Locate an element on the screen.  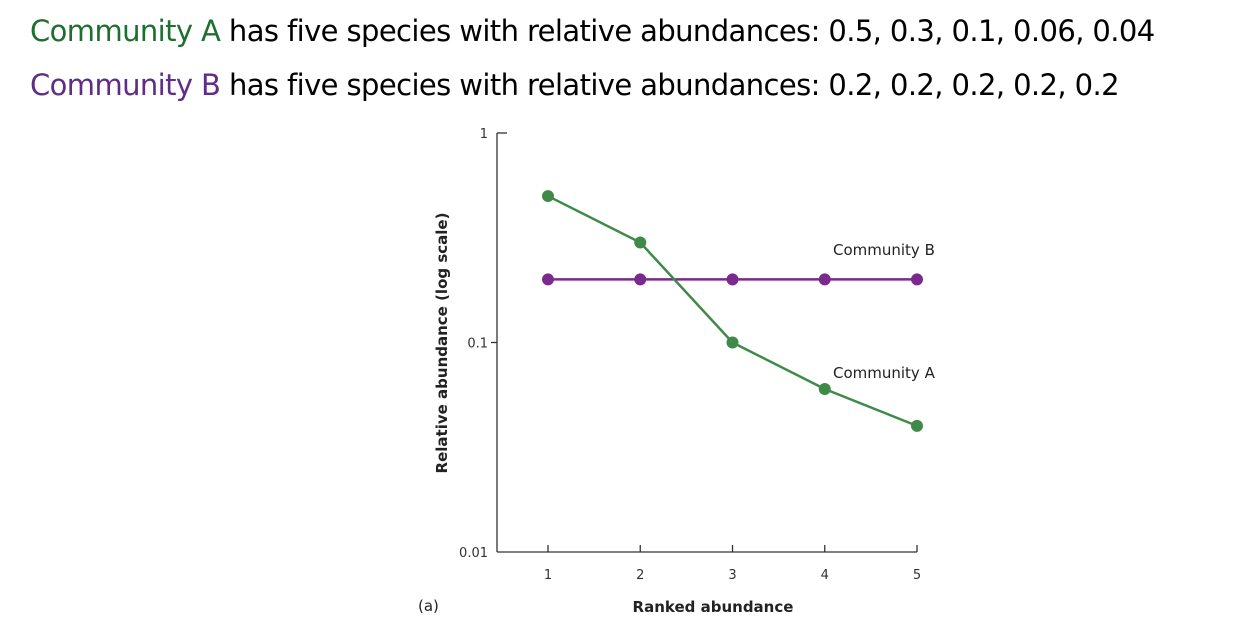
series-line-community-a is located at coordinates (732, 311).